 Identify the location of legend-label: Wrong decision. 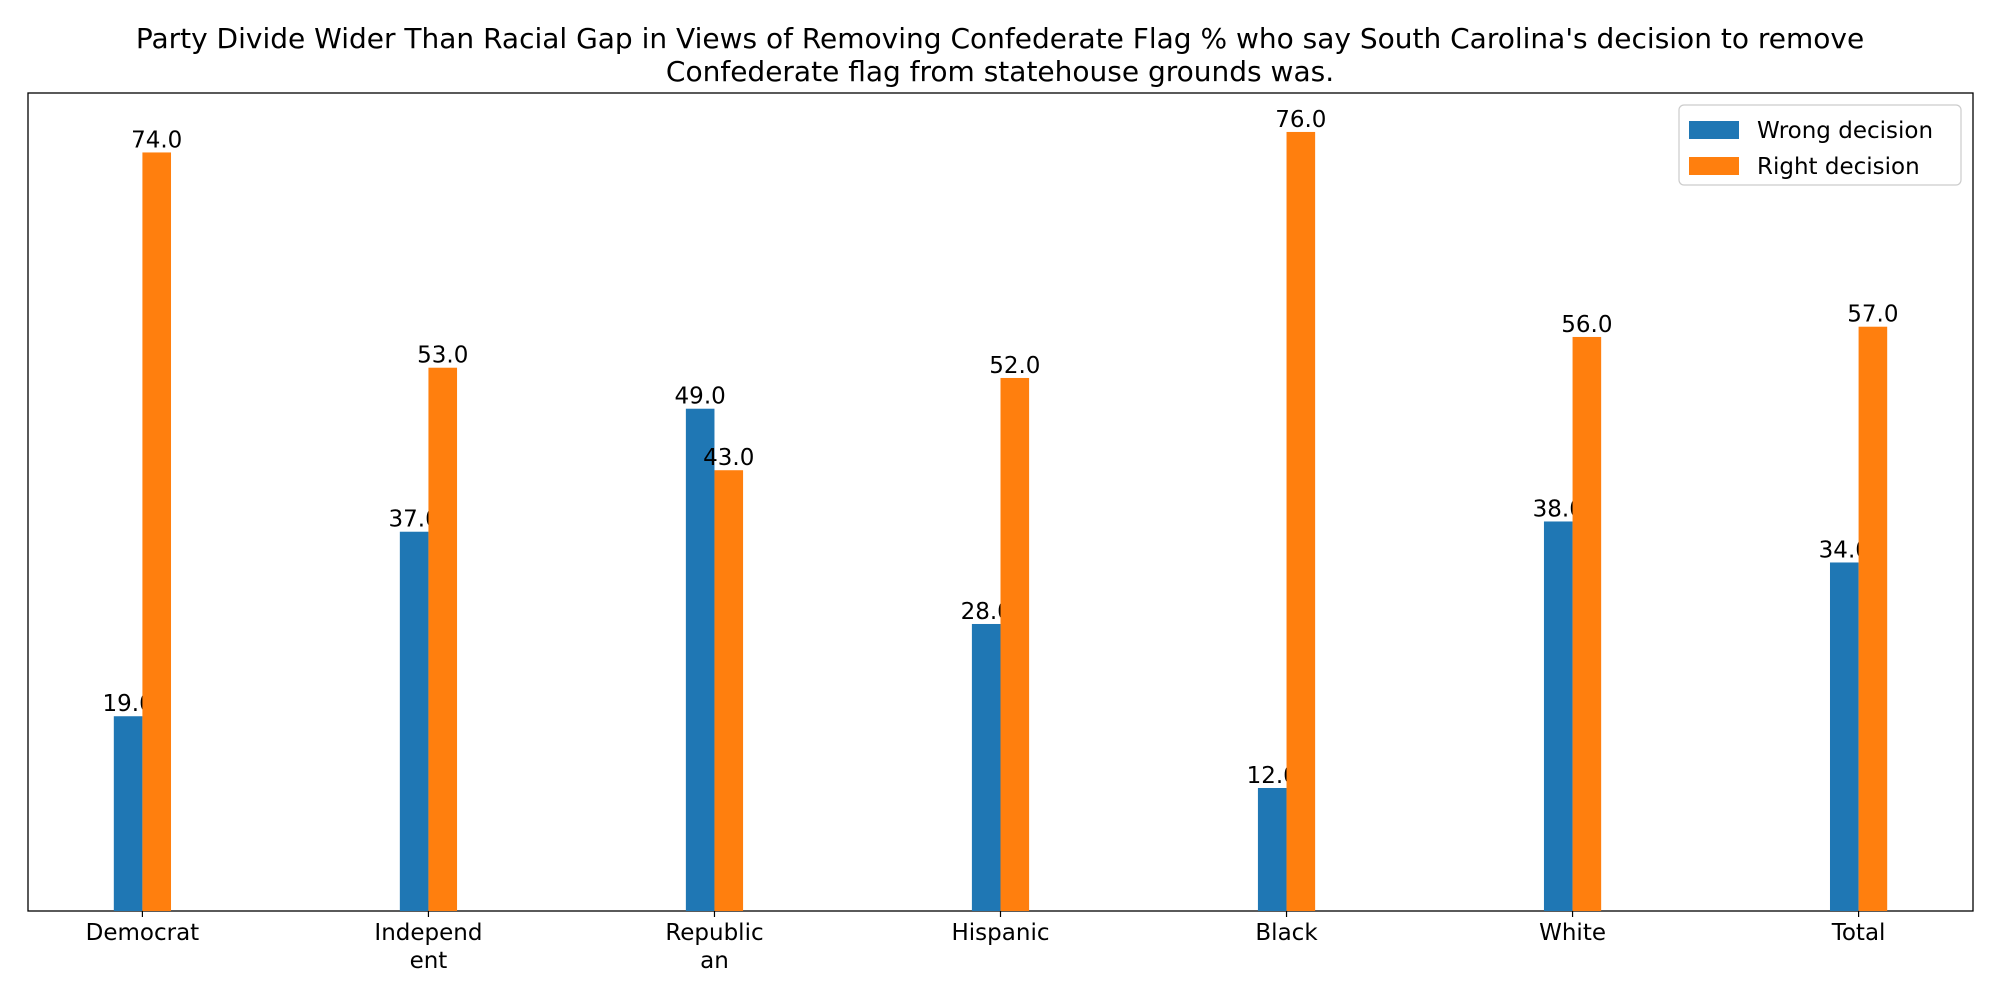
(1845, 131).